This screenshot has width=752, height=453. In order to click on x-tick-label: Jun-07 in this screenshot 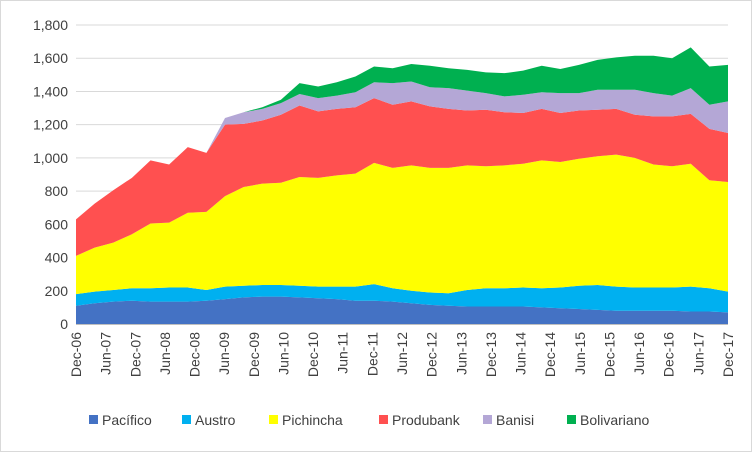, I will do `click(106, 353)`.